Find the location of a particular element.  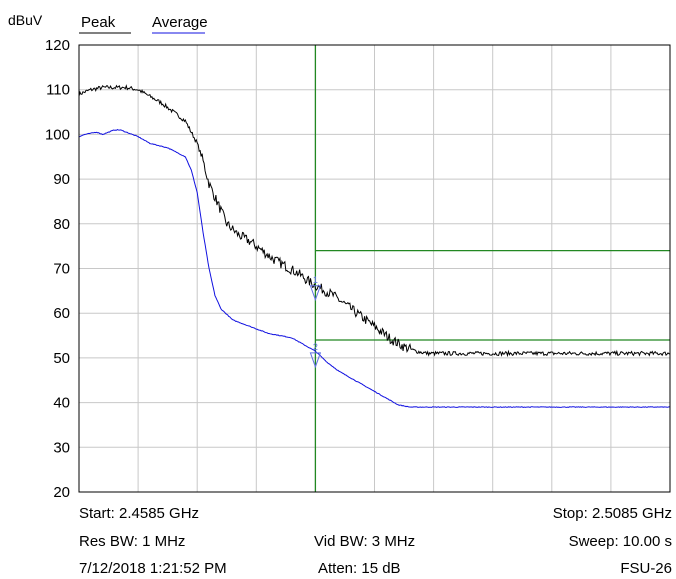

y-tick-label: 90 is located at coordinates (61, 179).